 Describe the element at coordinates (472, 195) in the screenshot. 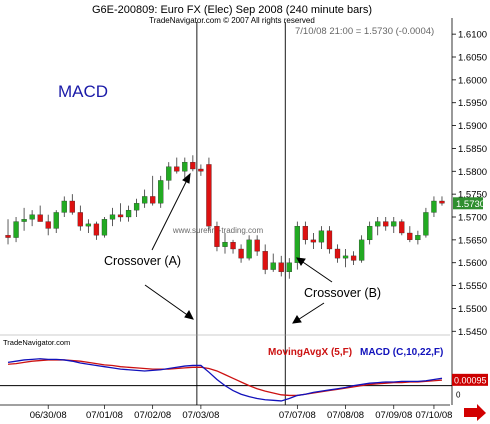

I see `price-tick-label: 1.5750` at that location.